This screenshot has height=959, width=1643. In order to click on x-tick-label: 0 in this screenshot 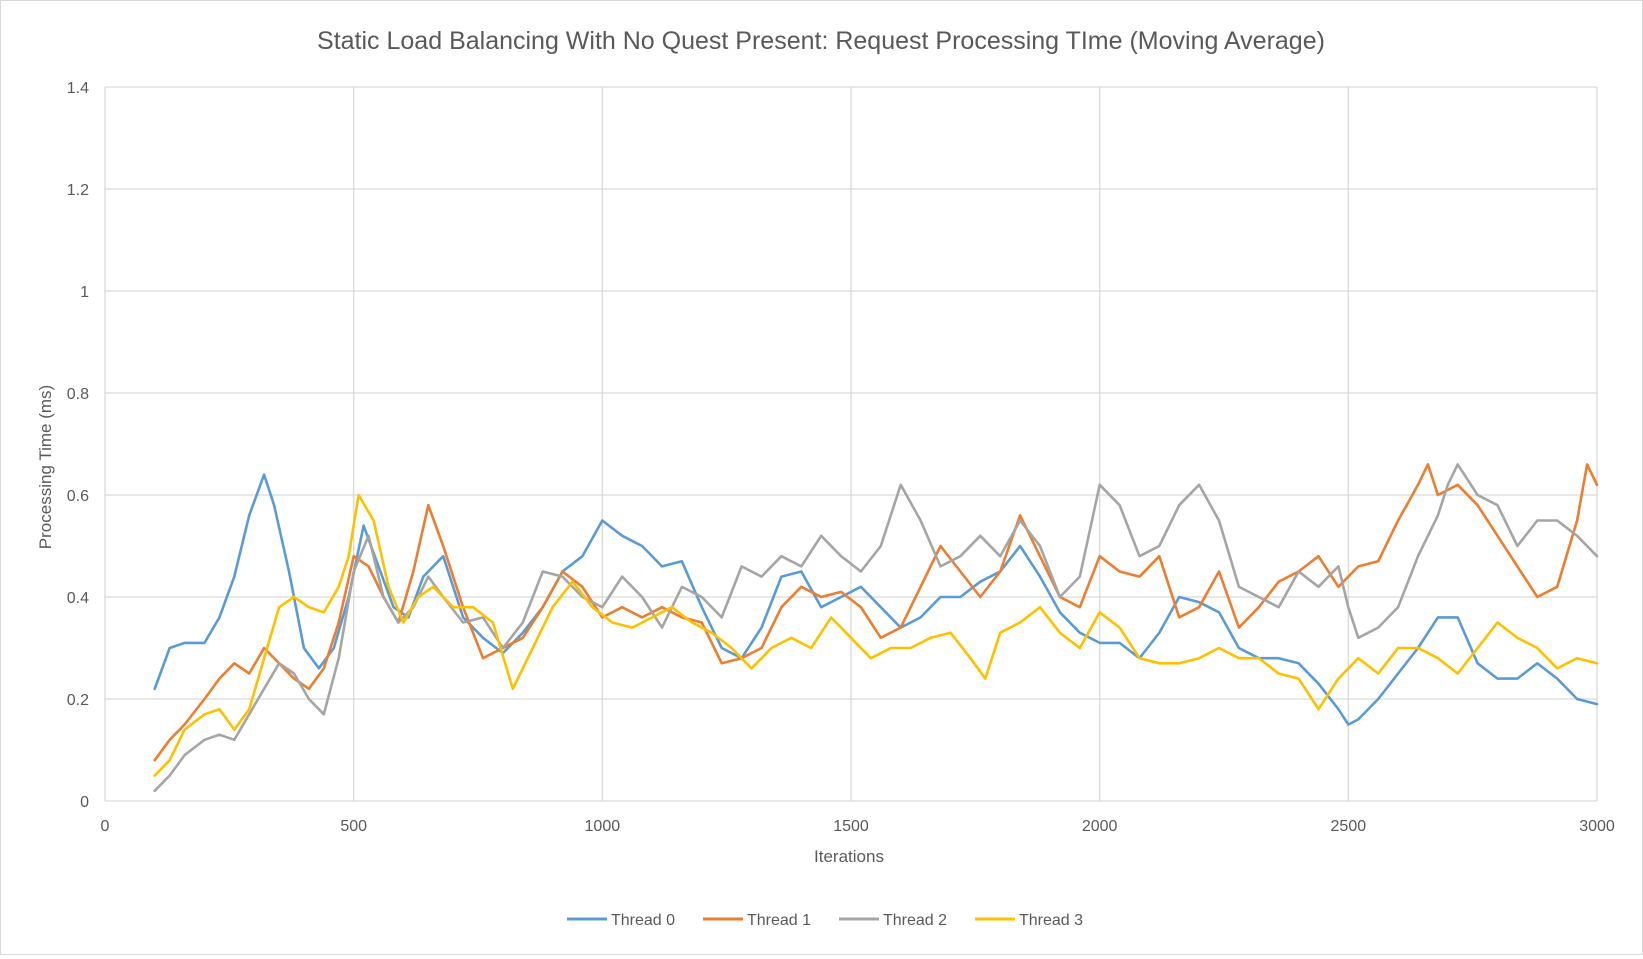, I will do `click(105, 826)`.